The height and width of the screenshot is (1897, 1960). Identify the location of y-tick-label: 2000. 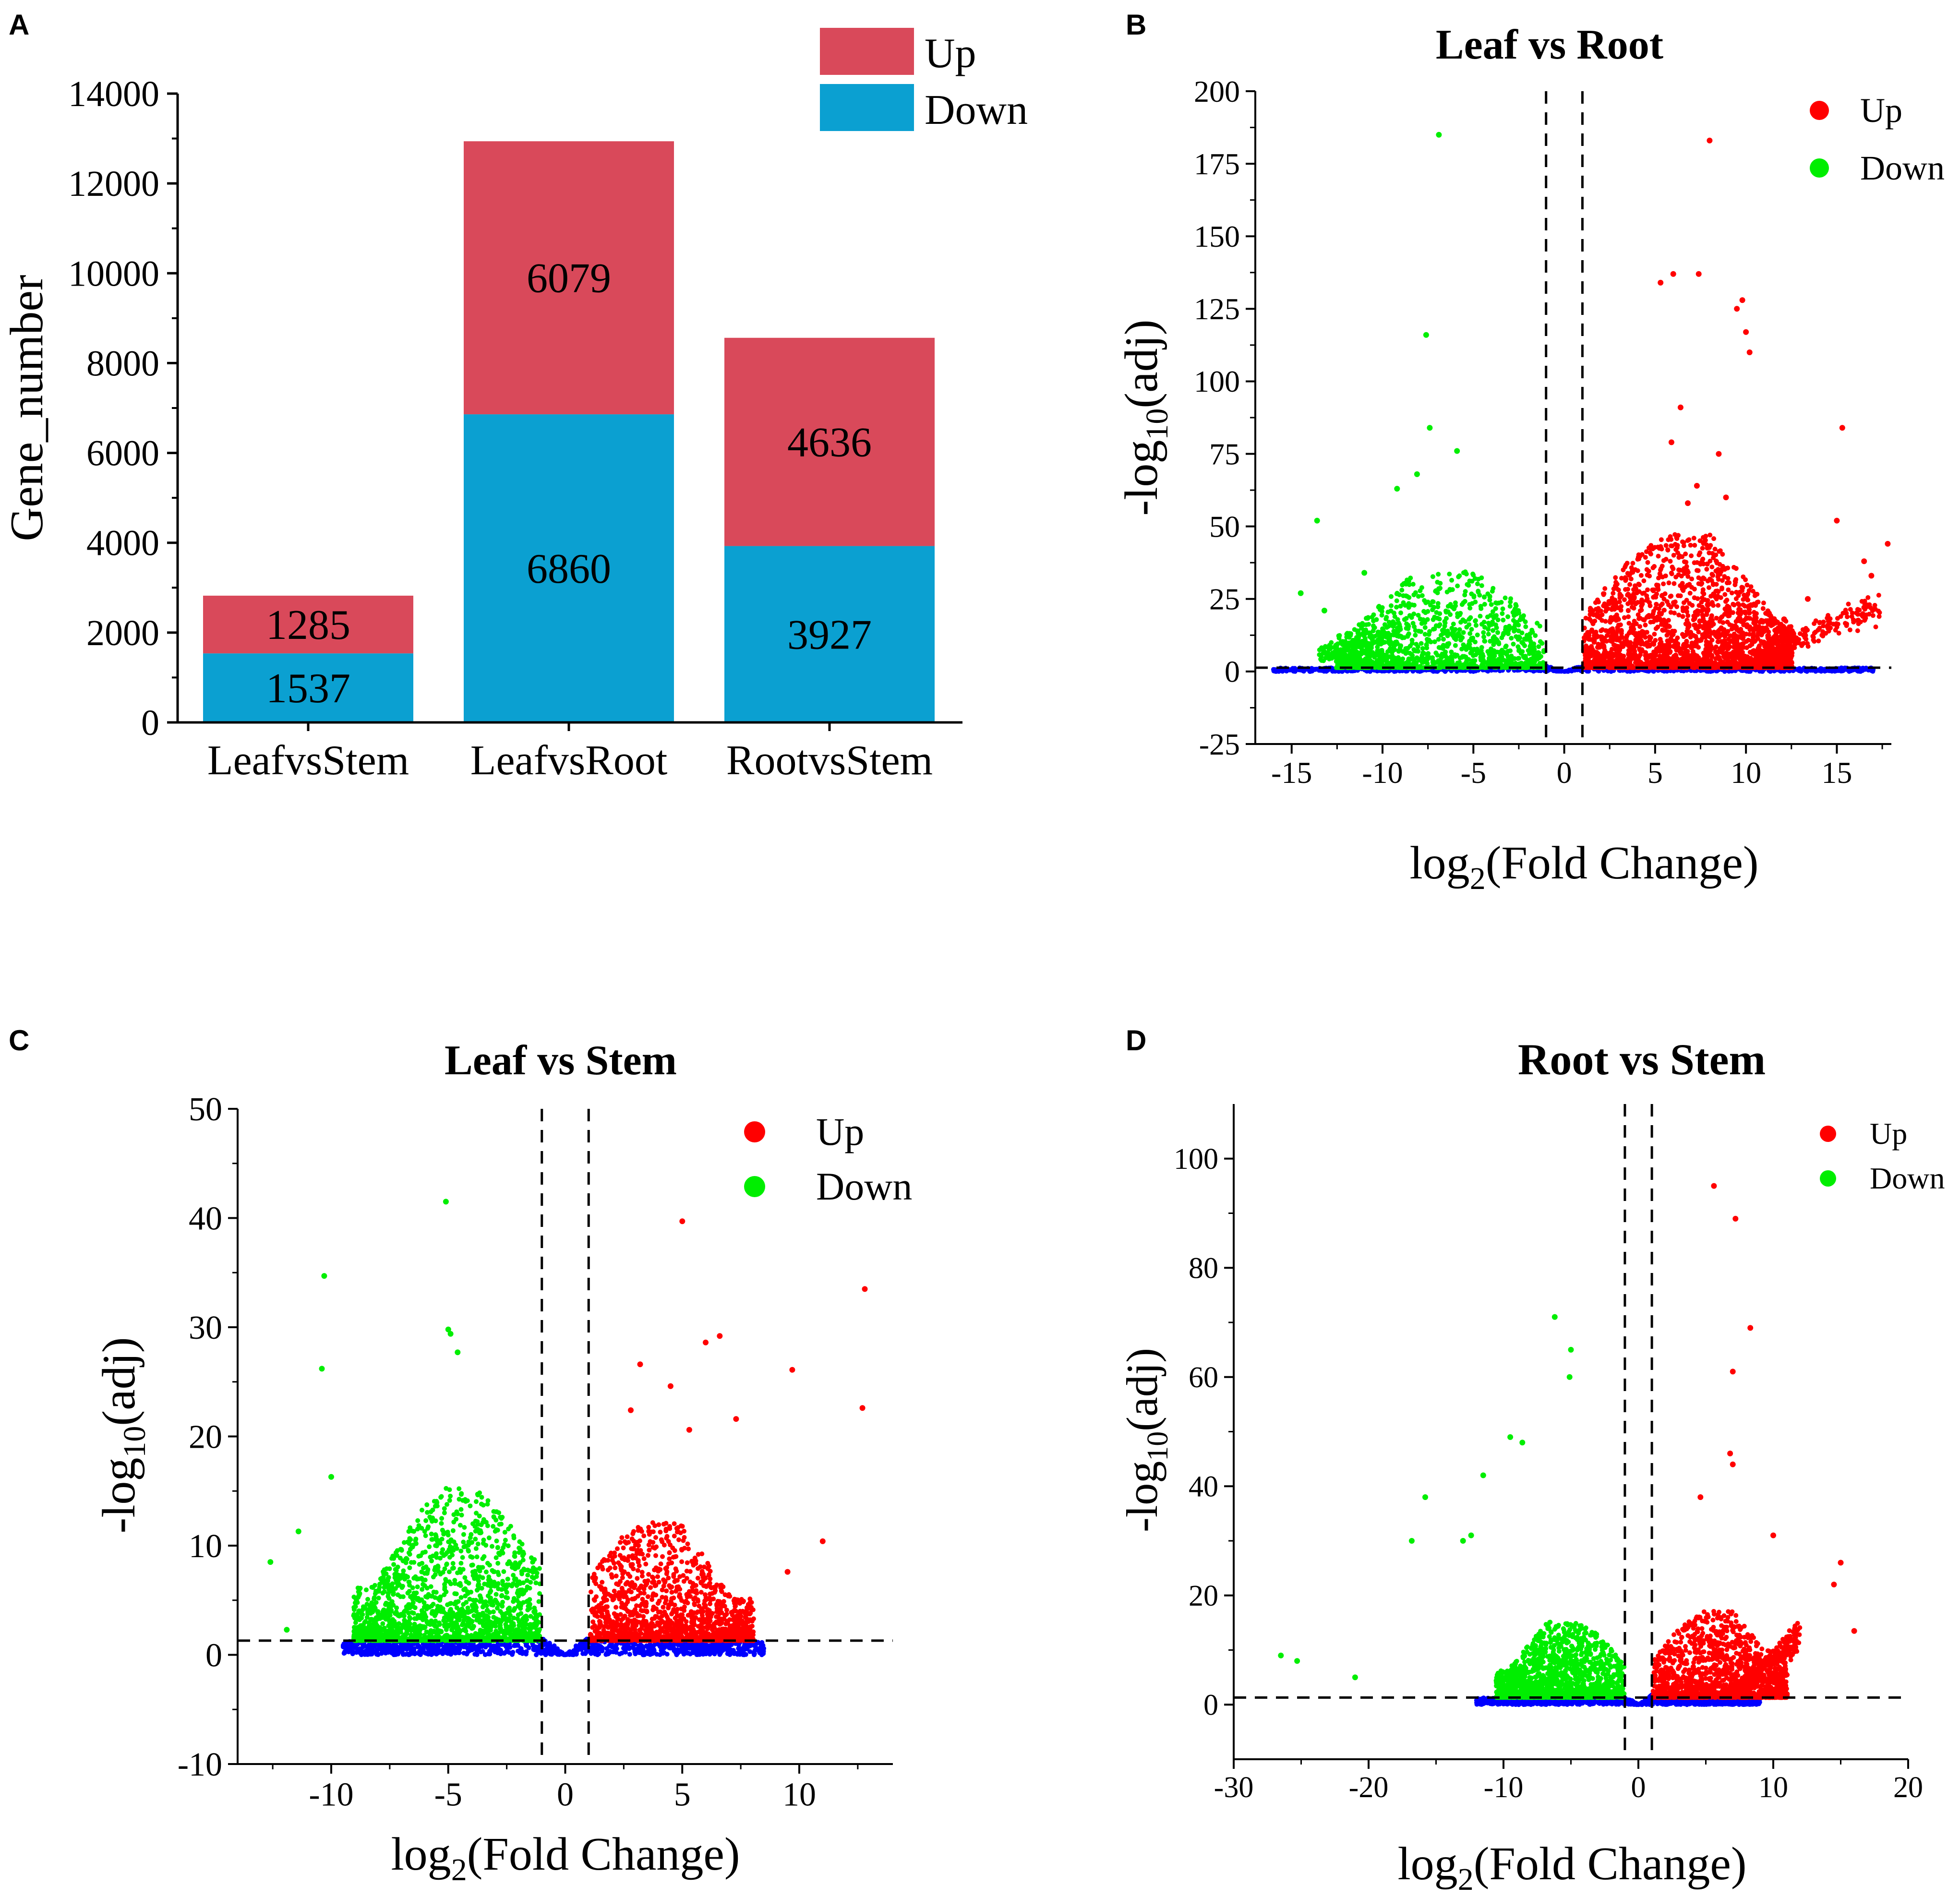
(122, 633).